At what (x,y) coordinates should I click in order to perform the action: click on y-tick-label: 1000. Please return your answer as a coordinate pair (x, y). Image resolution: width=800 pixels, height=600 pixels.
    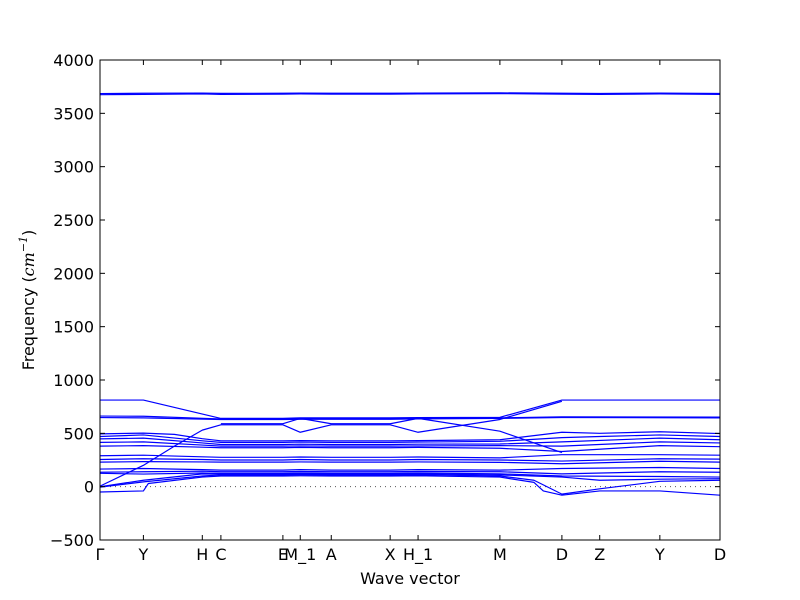
    Looking at the image, I should click on (73, 380).